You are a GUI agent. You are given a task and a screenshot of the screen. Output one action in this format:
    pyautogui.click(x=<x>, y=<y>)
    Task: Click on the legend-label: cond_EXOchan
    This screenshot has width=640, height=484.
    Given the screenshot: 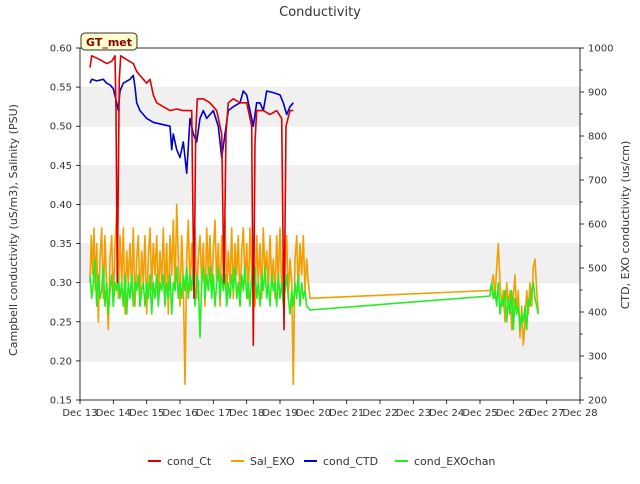 What is the action you would take?
    pyautogui.click(x=454, y=461)
    